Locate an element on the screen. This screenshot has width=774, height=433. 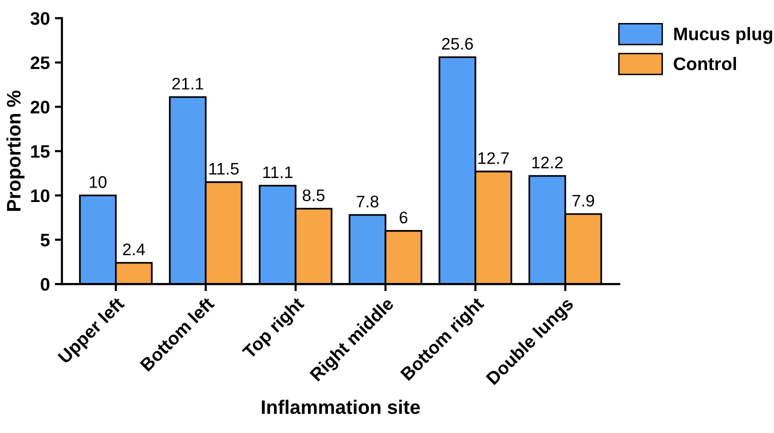
y-tick-label: 10 is located at coordinates (40, 195).